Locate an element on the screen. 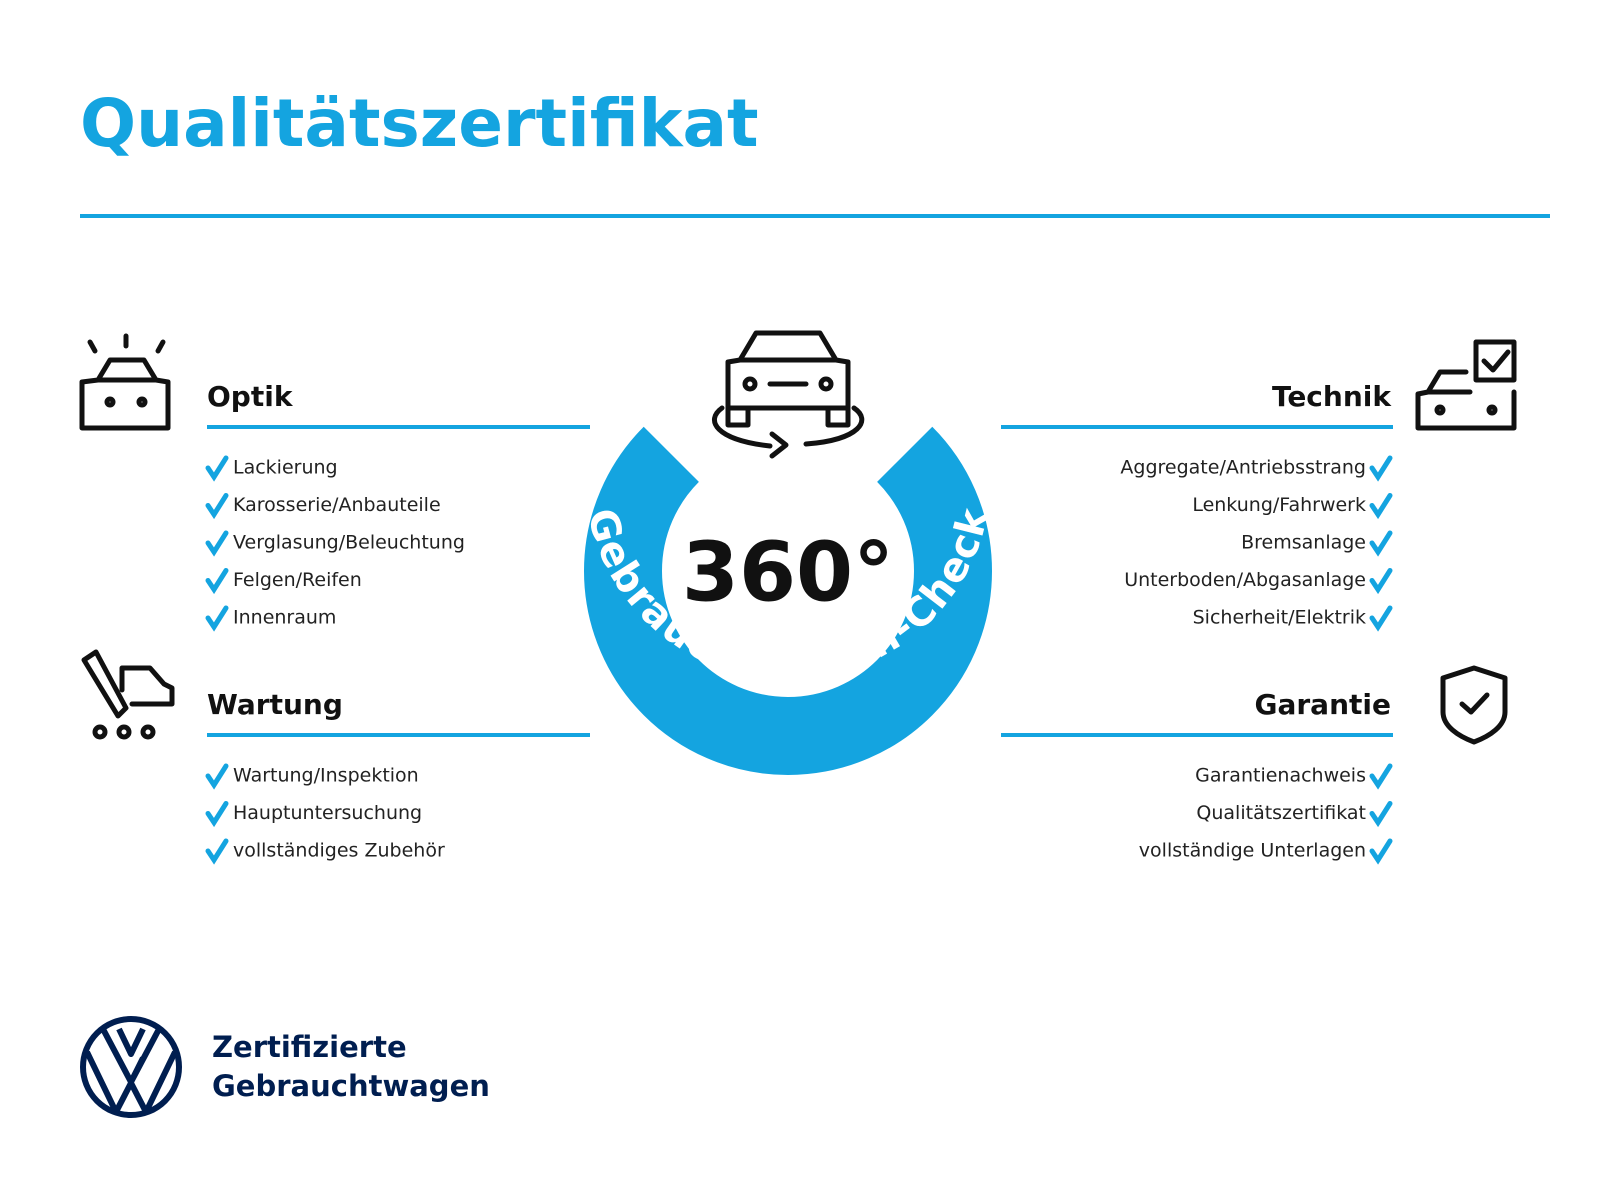 This screenshot has width=1600, height=1204. check-ring: Gebrauchtwagen-Check 360° is located at coordinates (788, 552).